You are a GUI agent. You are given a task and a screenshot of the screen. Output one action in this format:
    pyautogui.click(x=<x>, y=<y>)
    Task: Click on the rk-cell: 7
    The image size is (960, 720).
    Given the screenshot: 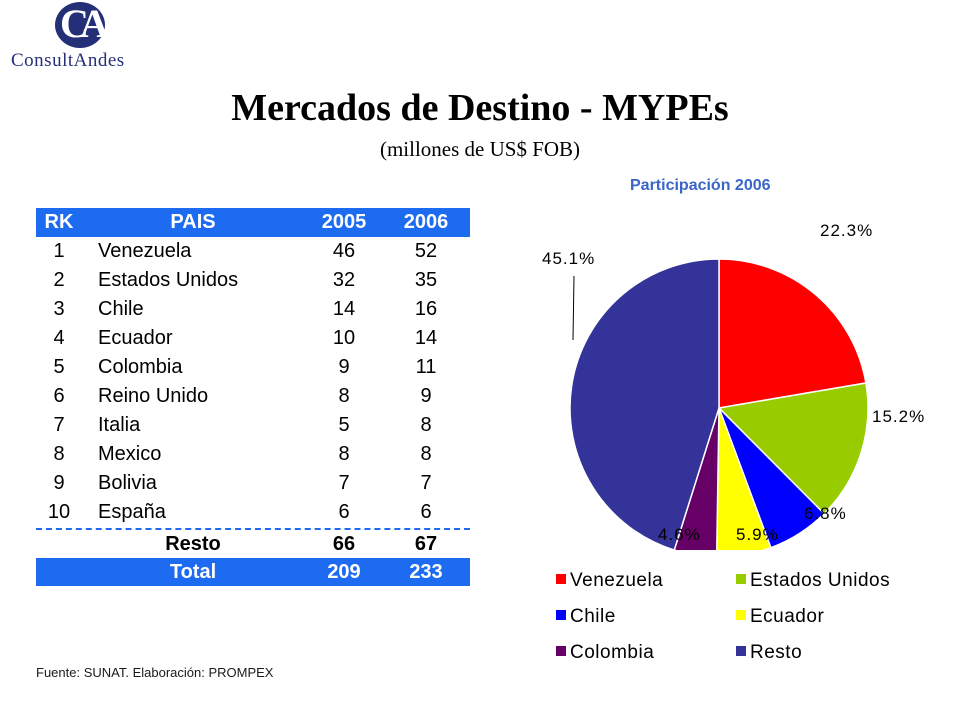 What is the action you would take?
    pyautogui.click(x=59, y=425)
    